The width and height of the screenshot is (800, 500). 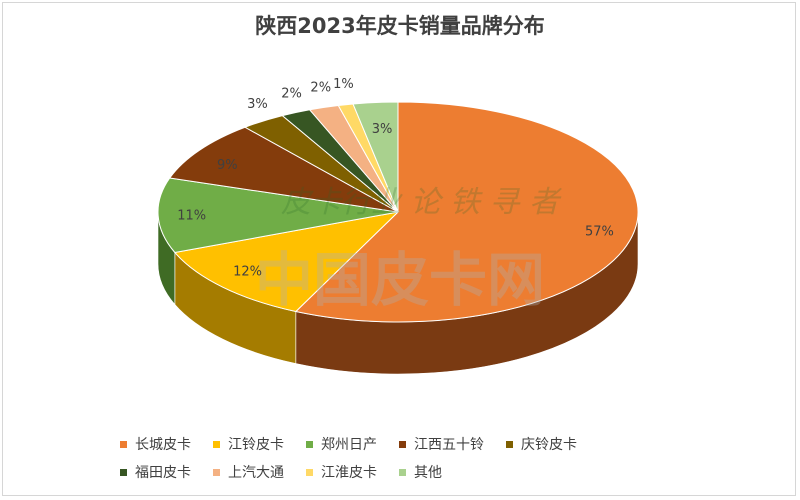 I want to click on legend-item-江淮皮卡: 江淮皮卡, so click(x=341, y=472).